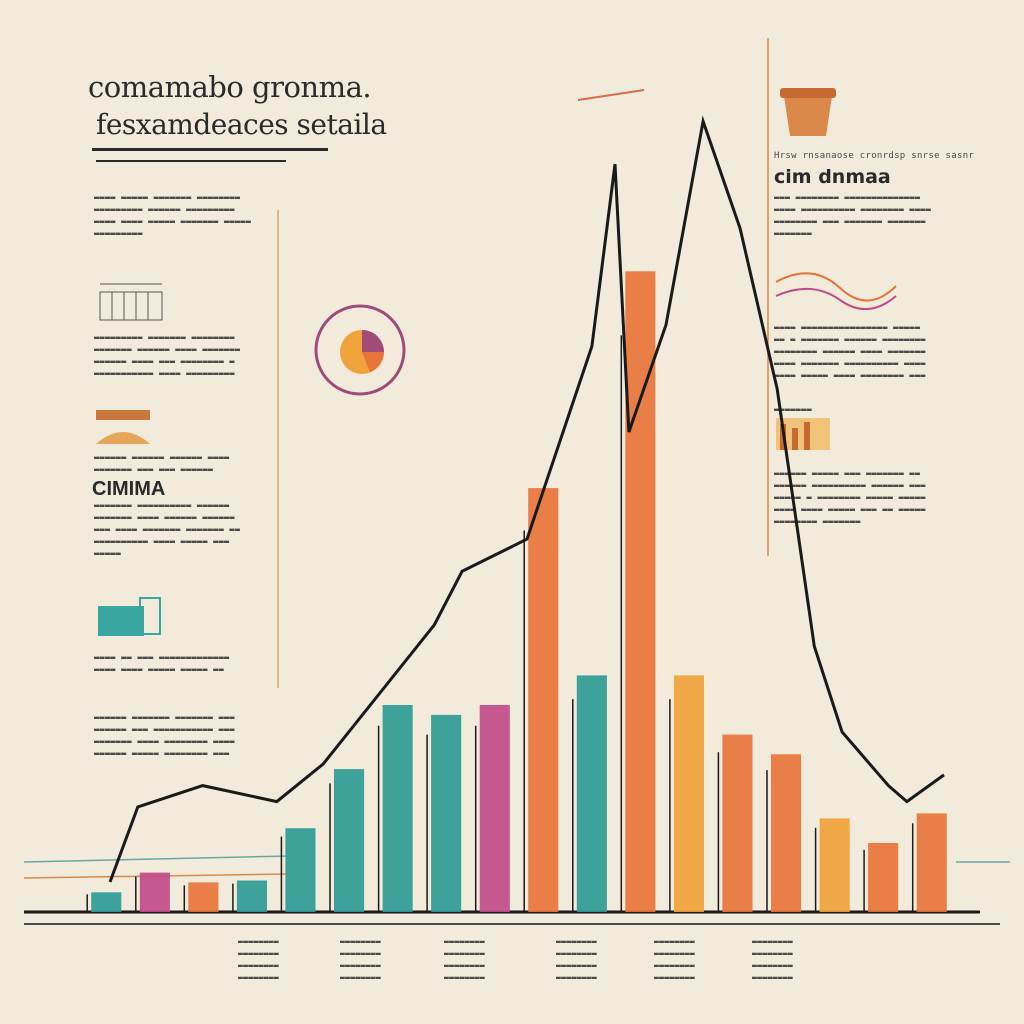 Image resolution: width=1024 pixels, height=1024 pixels. What do you see at coordinates (131, 302) in the screenshot?
I see `building-icon` at bounding box center [131, 302].